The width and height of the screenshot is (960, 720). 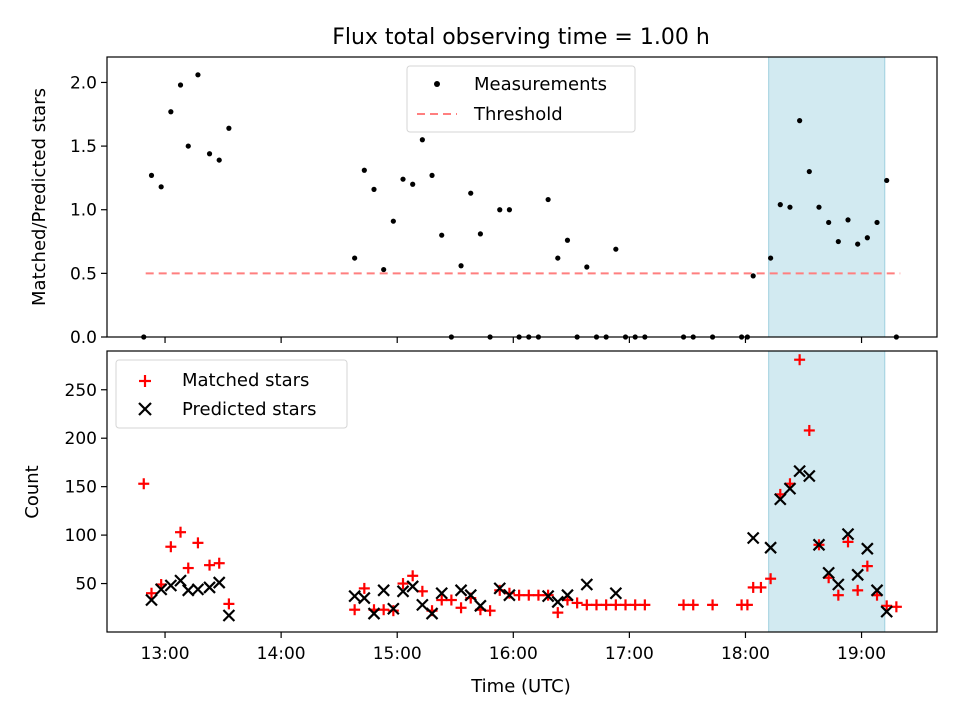 I want to click on matched-stars-legend-marker, so click(x=145, y=381).